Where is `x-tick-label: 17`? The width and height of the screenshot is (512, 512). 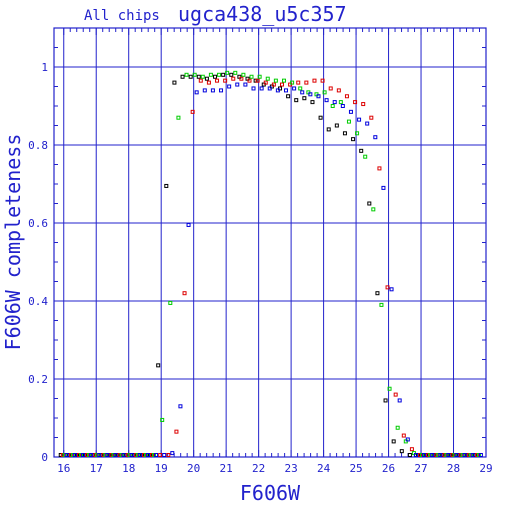
x-tick-label: 17 is located at coordinates (96, 468).